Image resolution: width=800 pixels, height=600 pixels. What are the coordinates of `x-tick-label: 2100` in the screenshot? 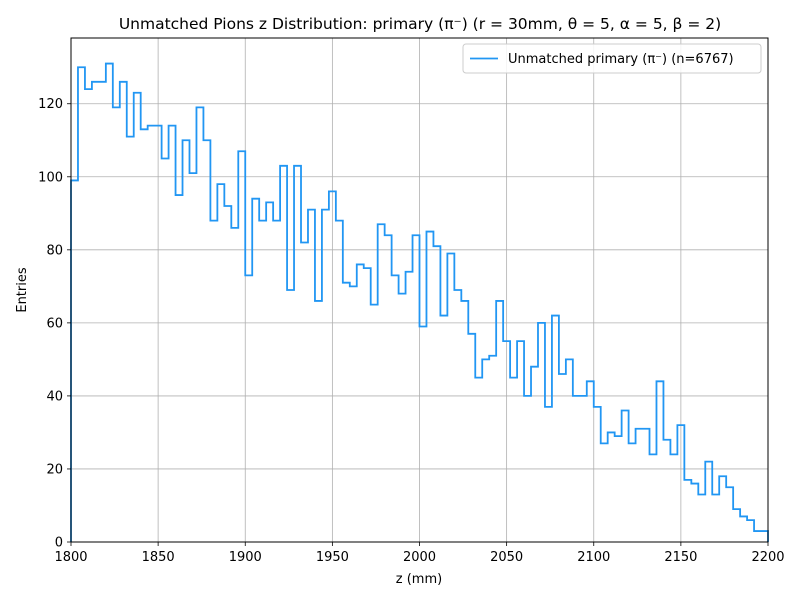 It's located at (593, 557).